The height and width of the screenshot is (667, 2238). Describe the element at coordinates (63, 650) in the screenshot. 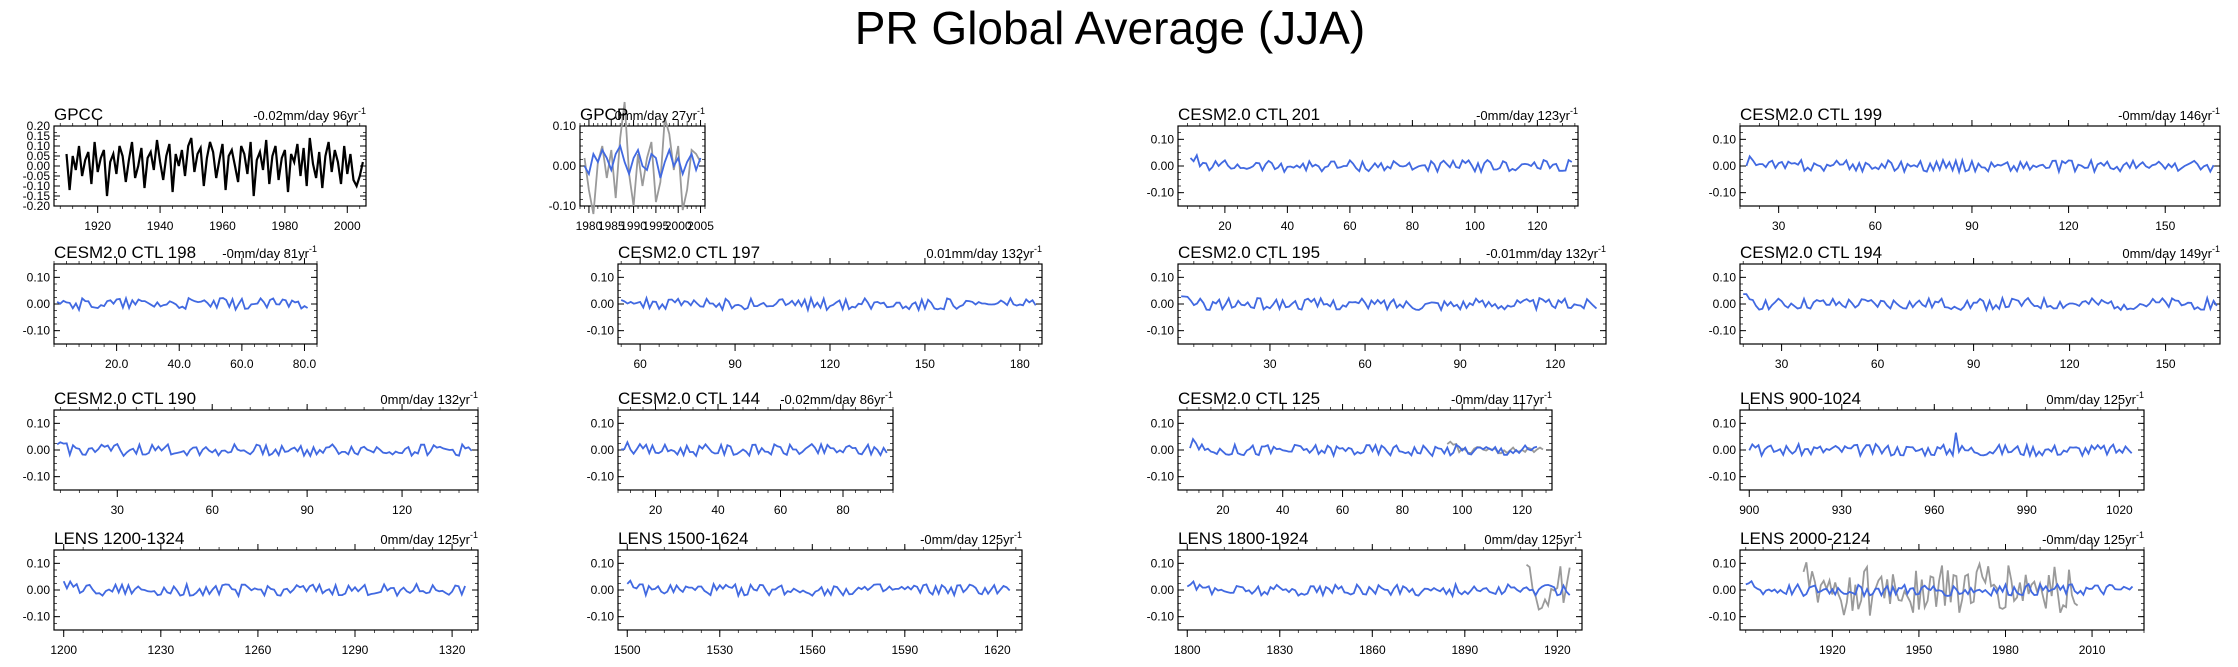

I see `x-tick-label: 1200` at that location.